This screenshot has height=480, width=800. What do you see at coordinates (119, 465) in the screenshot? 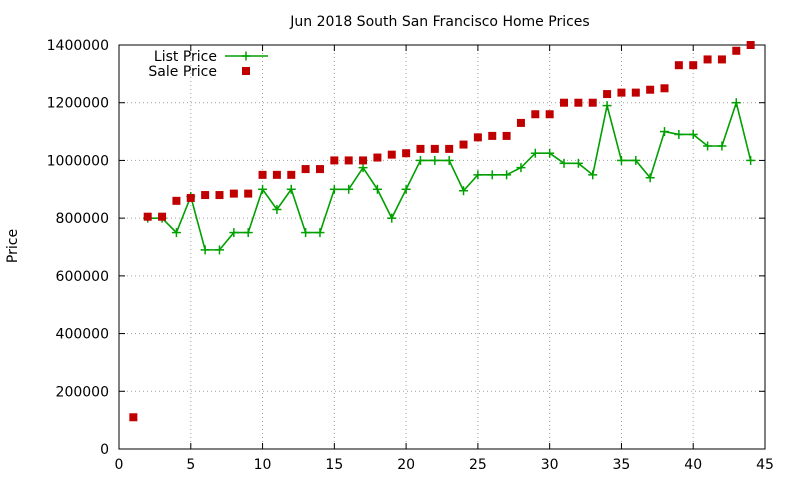
I see `x-tick-label: 0` at bounding box center [119, 465].